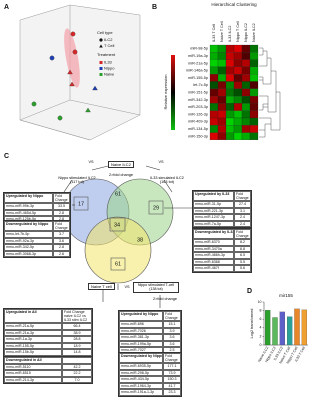  Describe the element at coordinates (141, 386) in the screenshot. I see `table-cell: mmu-miR-1964-3p` at that location.